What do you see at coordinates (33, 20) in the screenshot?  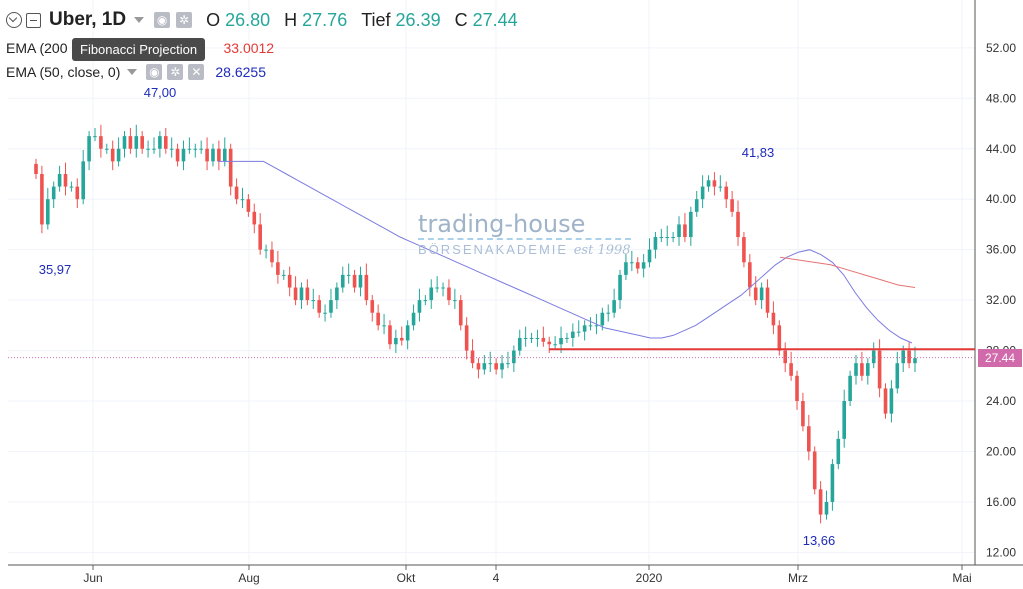 I see `minimize-icon` at bounding box center [33, 20].